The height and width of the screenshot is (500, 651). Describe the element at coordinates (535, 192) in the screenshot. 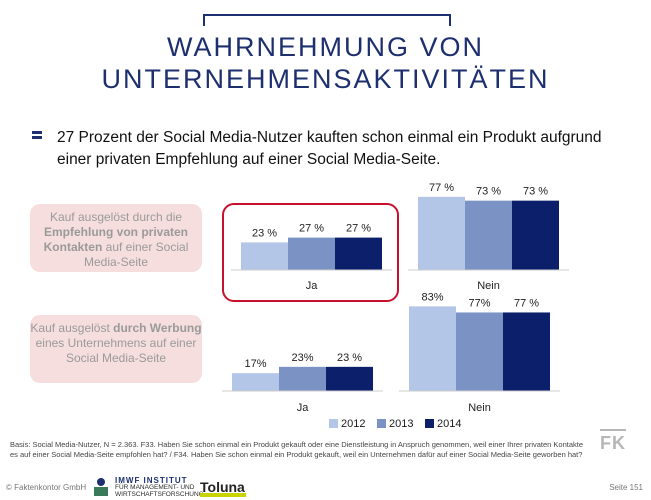

I see `data-label-1-nein-2014: 73 %` at that location.